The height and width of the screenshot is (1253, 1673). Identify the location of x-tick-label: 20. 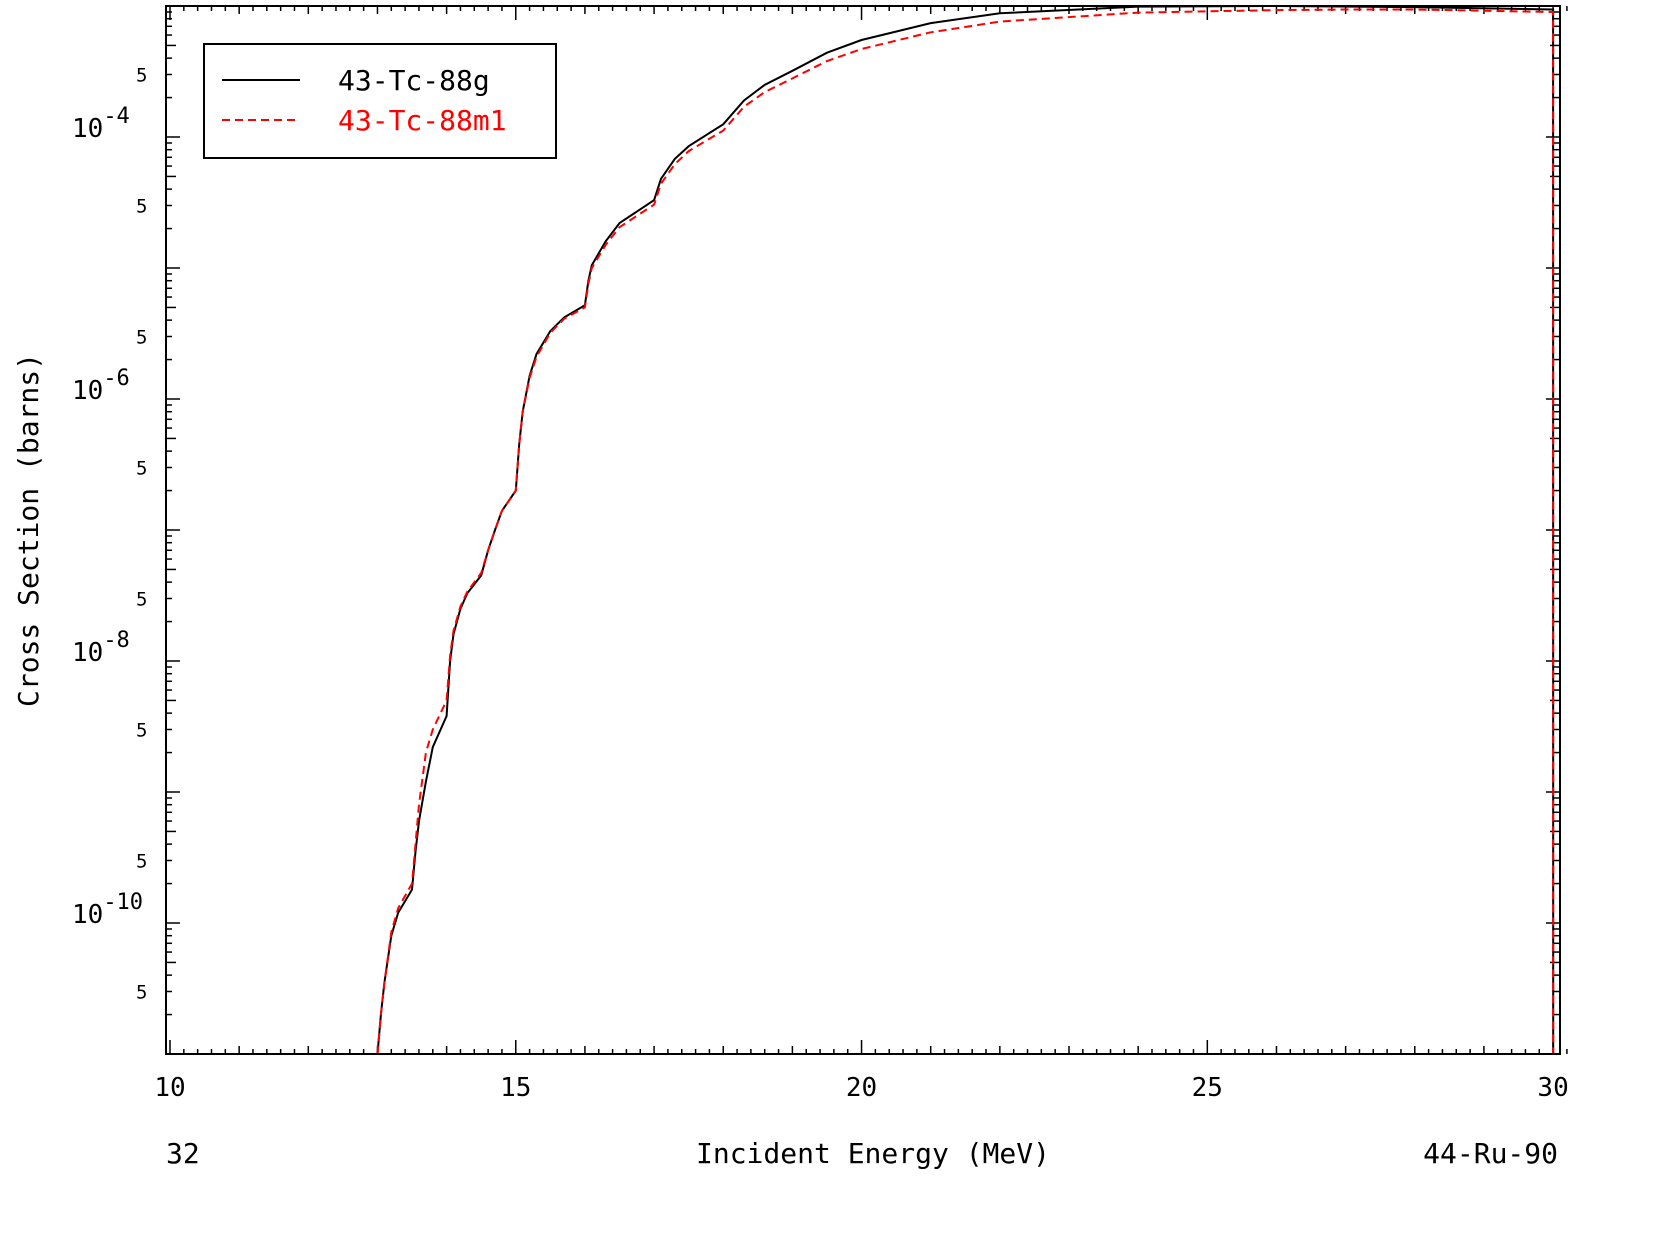
(861, 1088).